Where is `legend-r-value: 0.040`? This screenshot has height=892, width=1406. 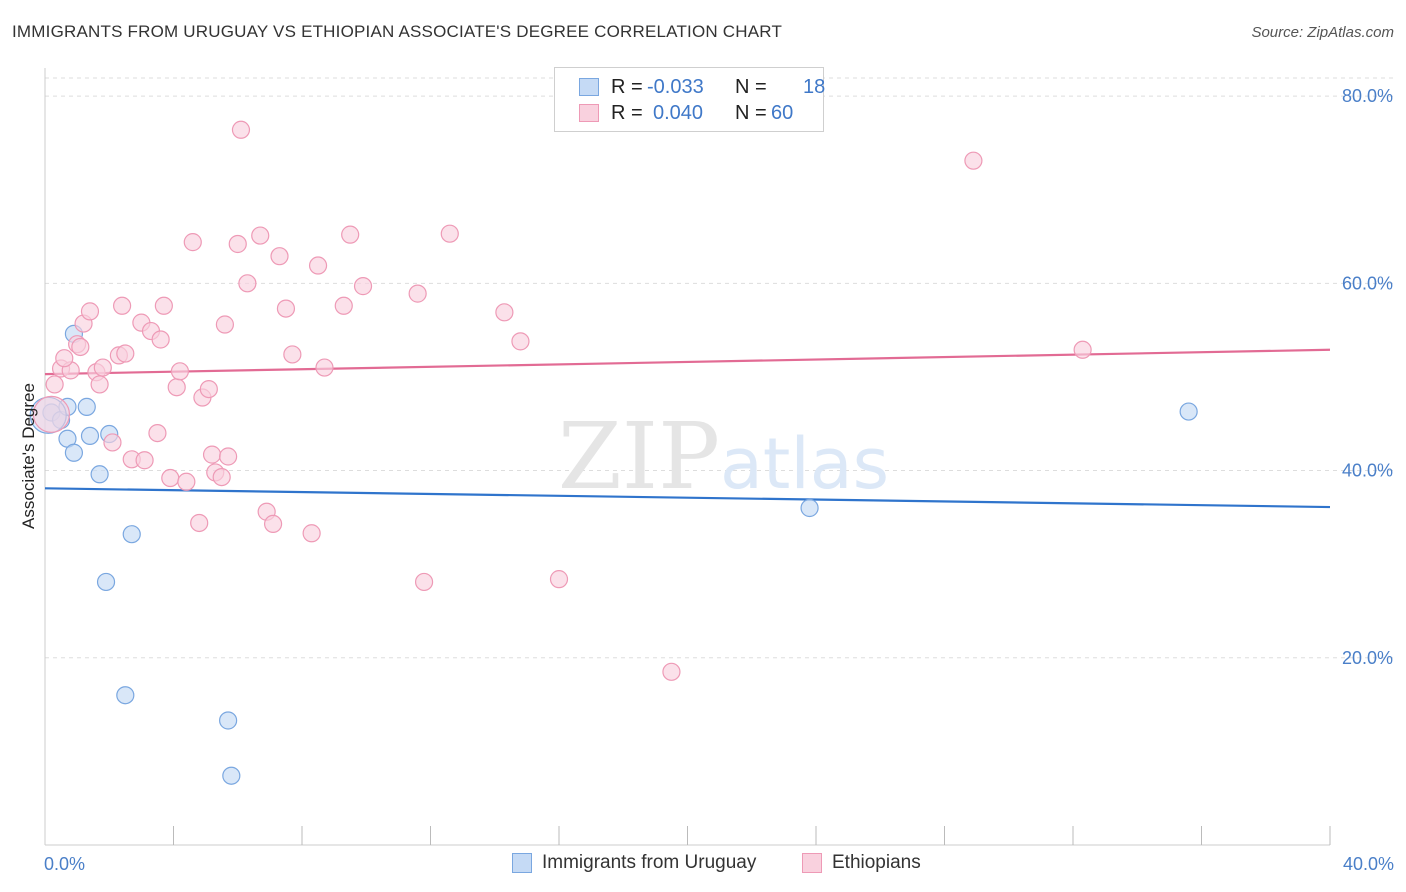
legend-r-value: 0.040 is located at coordinates (678, 113).